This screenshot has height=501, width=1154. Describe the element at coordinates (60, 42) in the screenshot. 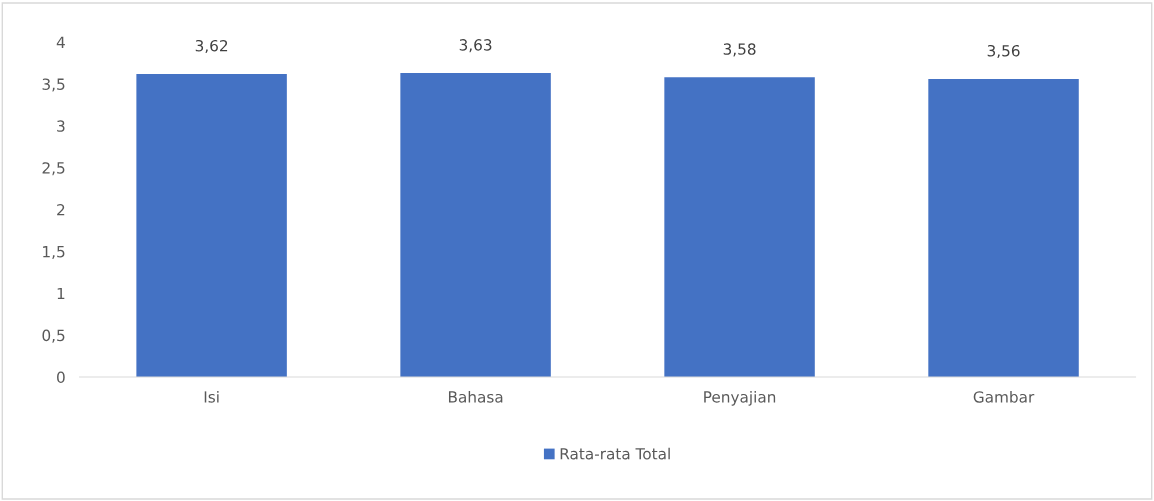

I see `y-tick-label: 4` at that location.